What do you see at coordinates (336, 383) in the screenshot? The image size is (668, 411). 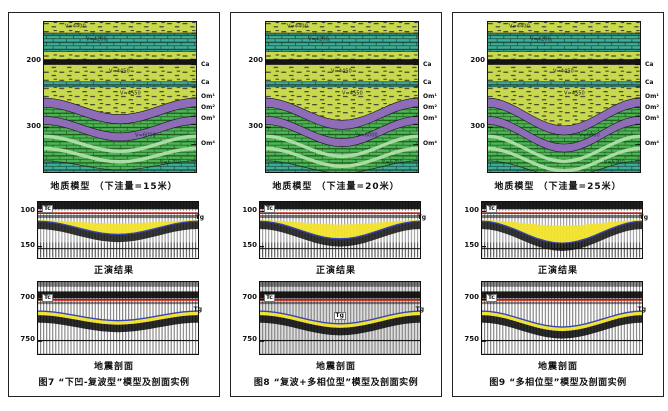 I see `figure-caption: 图8 “复波+多相位型”模型及剖面实例` at bounding box center [336, 383].